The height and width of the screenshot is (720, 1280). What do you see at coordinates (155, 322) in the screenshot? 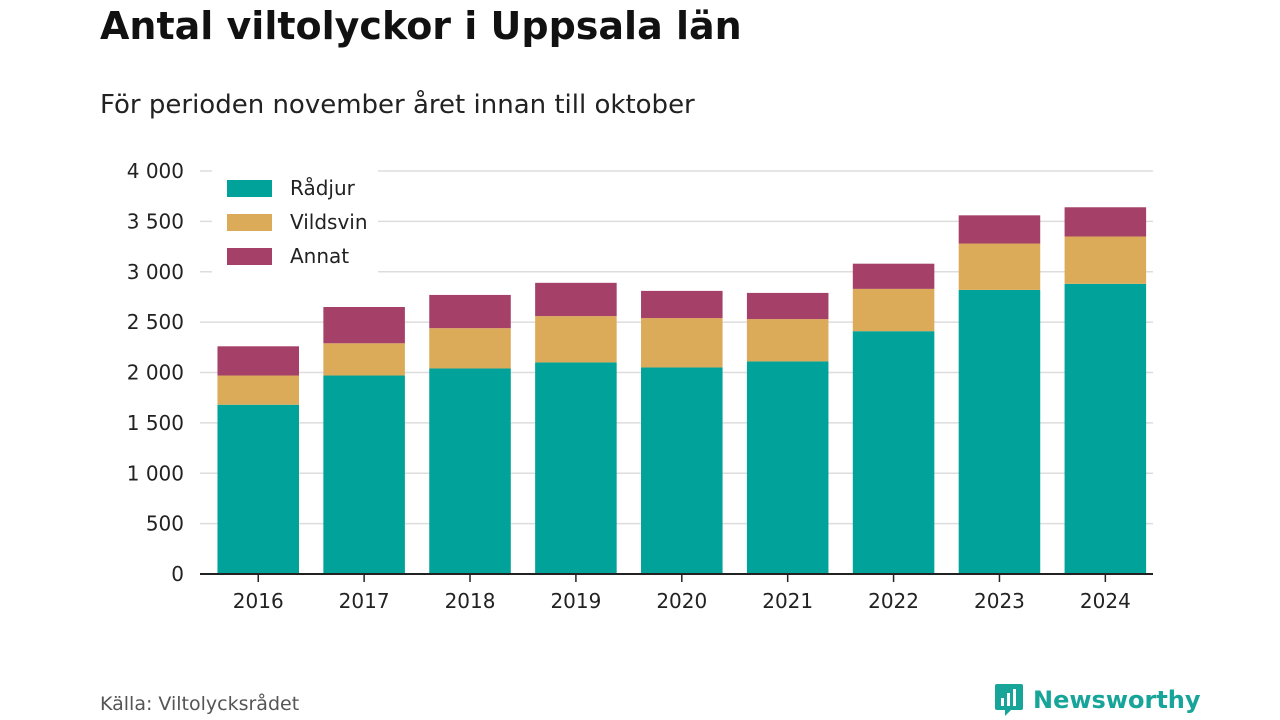
I see `y-tick-label: 2 500` at bounding box center [155, 322].